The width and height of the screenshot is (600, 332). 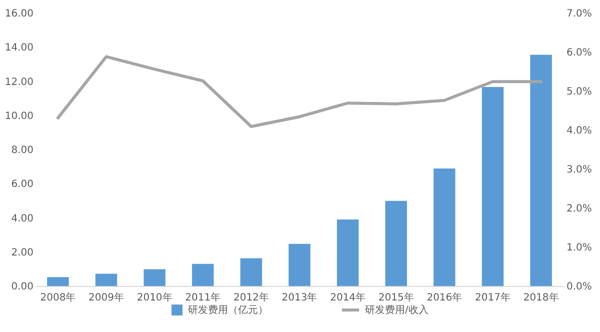 I want to click on y-tick-label: 0.00, so click(x=22, y=287).